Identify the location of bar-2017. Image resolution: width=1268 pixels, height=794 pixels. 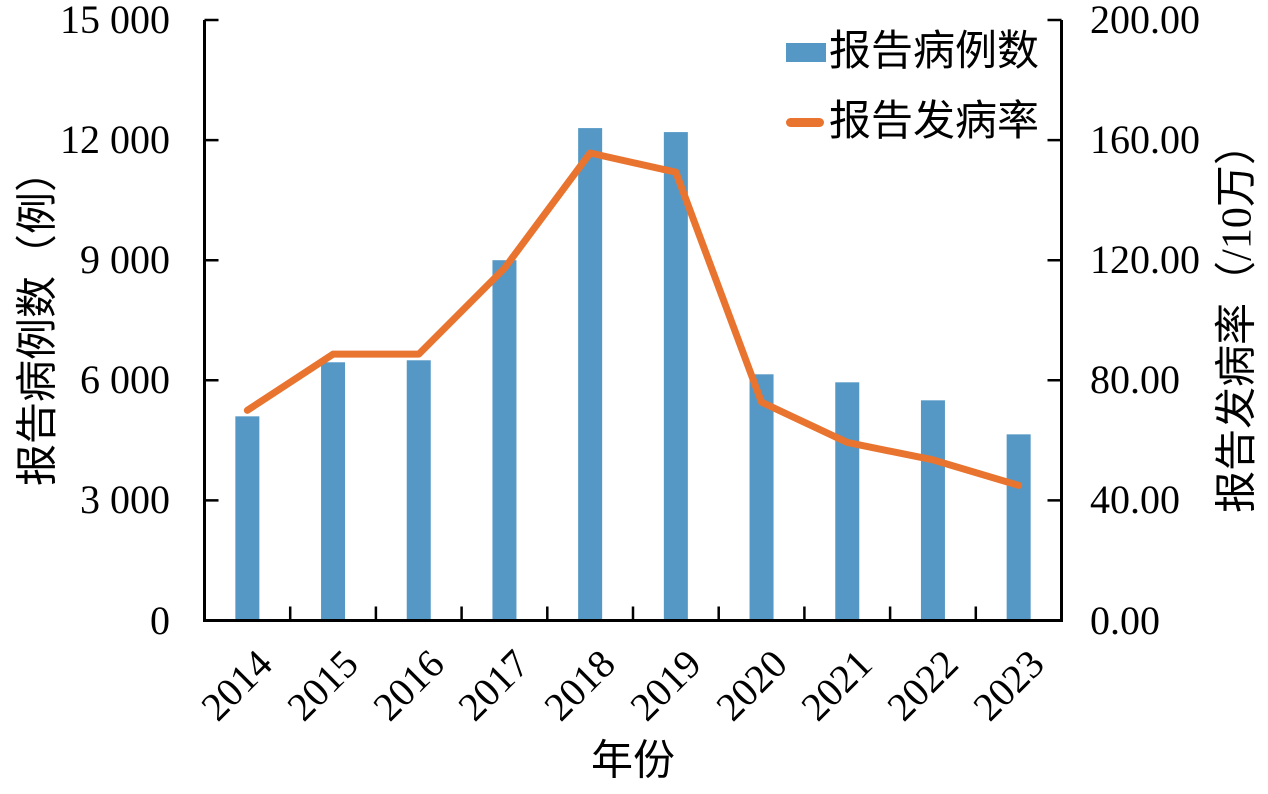
(504, 440).